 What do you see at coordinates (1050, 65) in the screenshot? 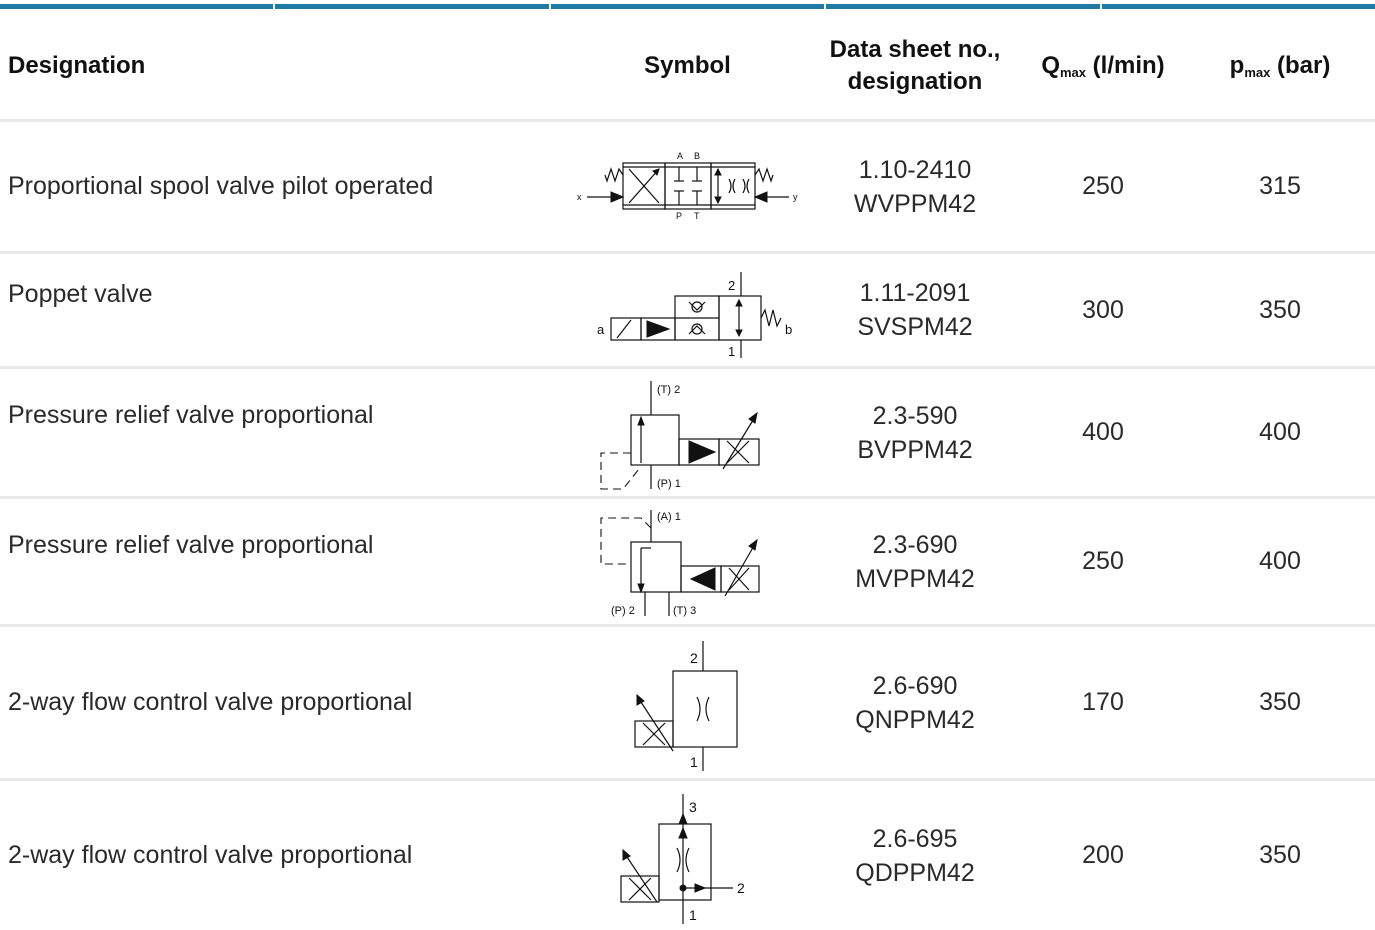
I see `column-header-qmax-main: Q` at bounding box center [1050, 65].